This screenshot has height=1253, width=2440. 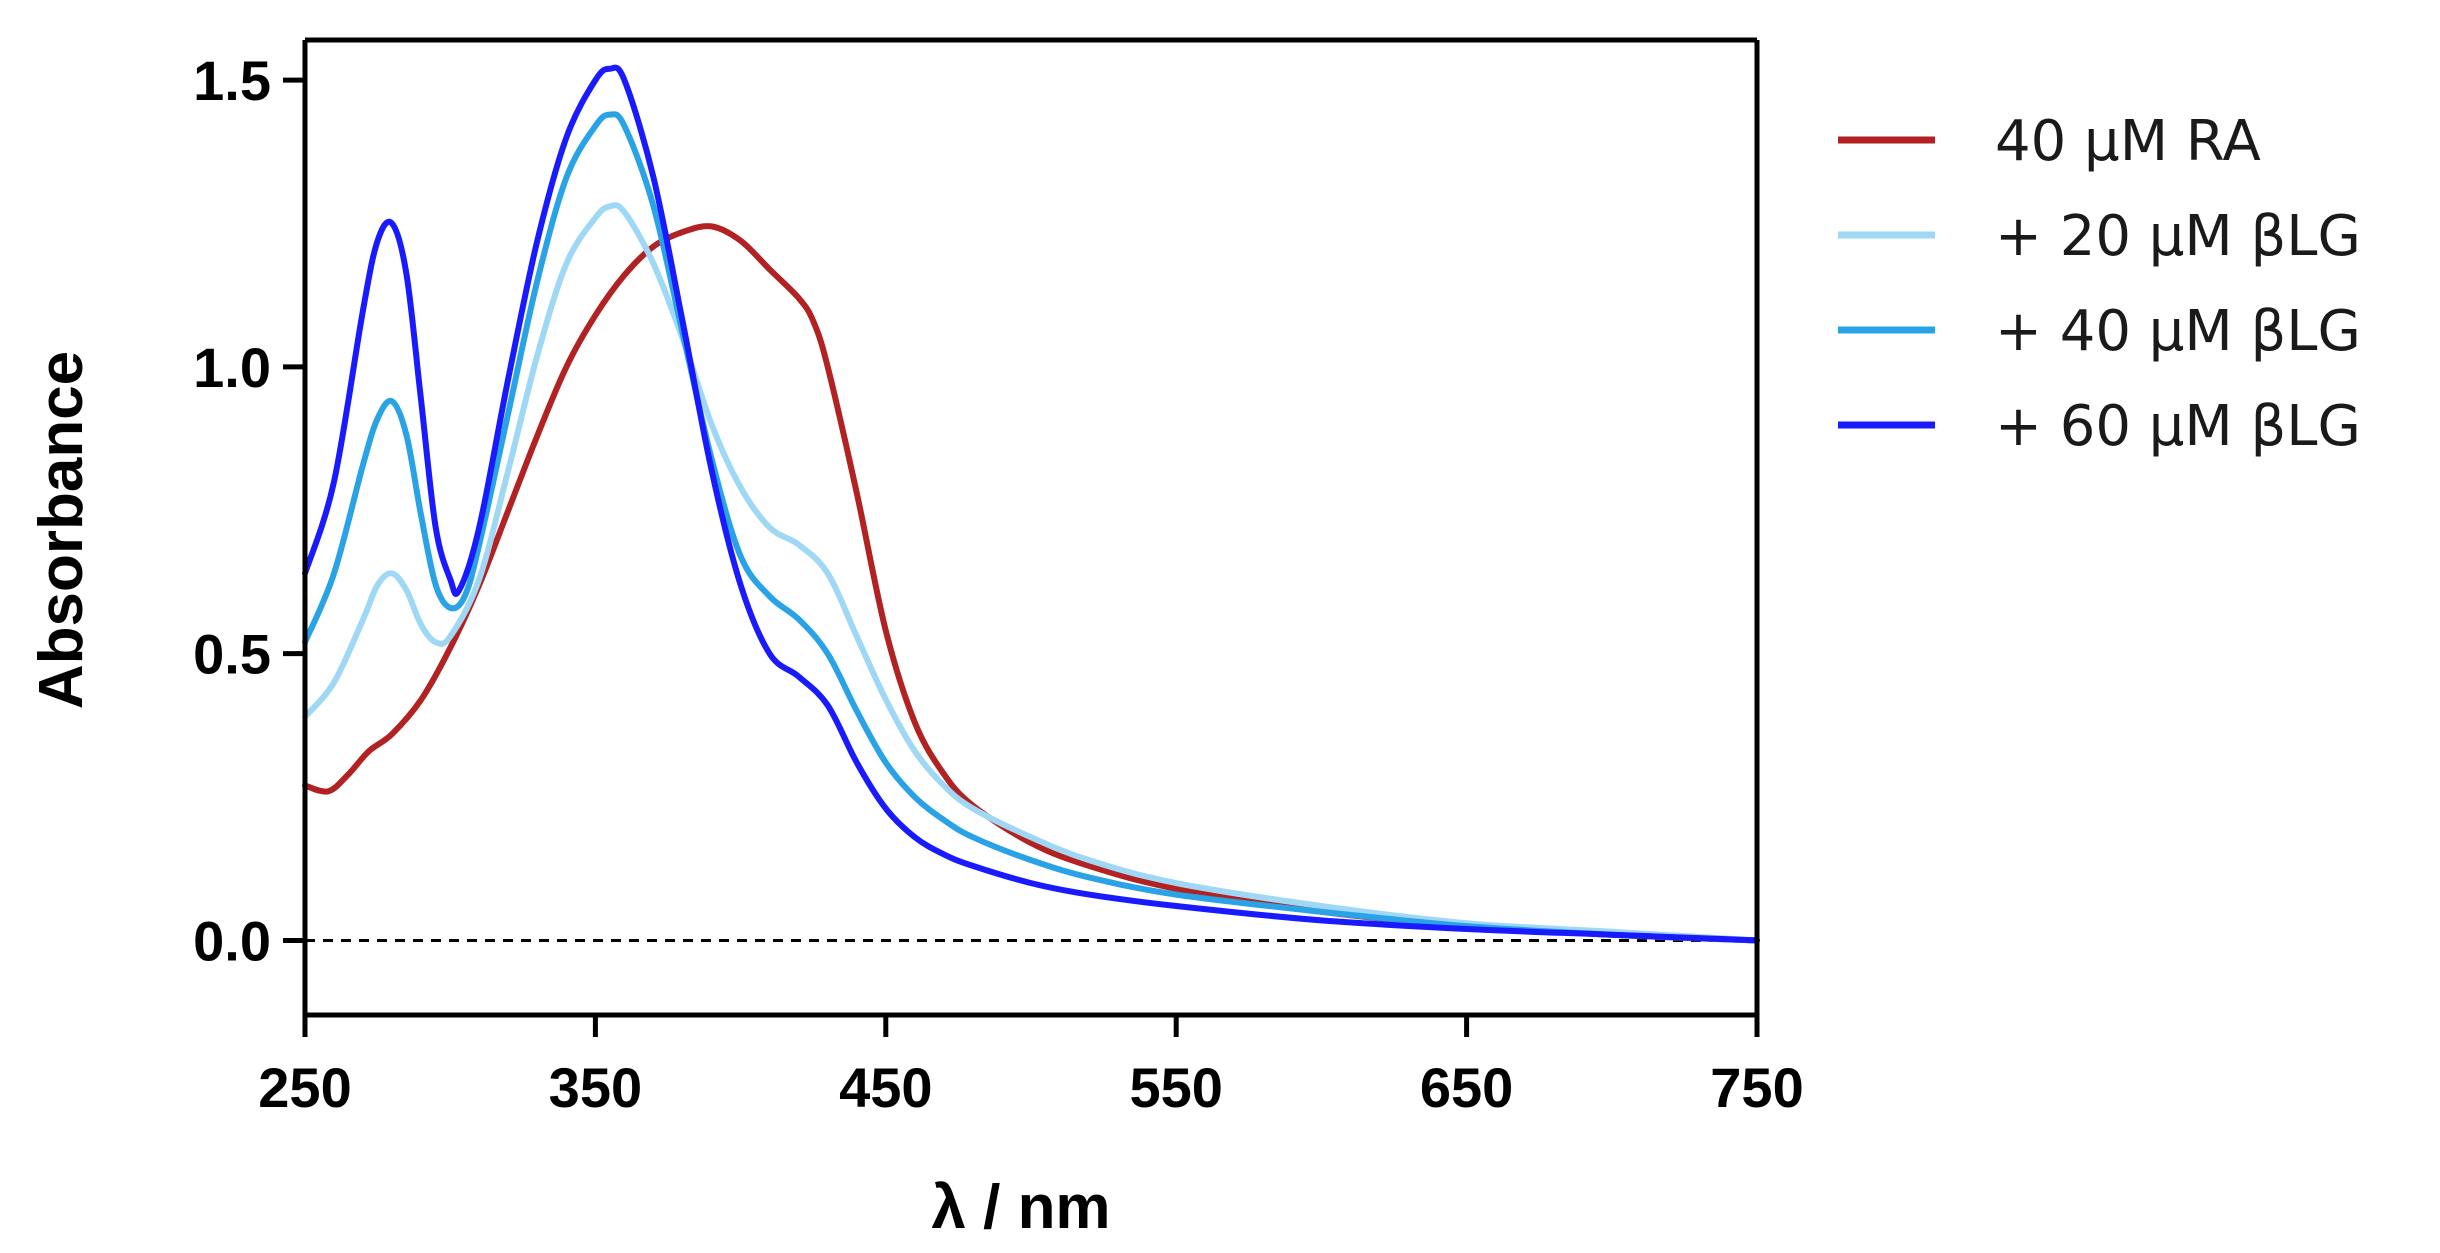 I want to click on y-tick-label: 0.5, so click(x=232, y=654).